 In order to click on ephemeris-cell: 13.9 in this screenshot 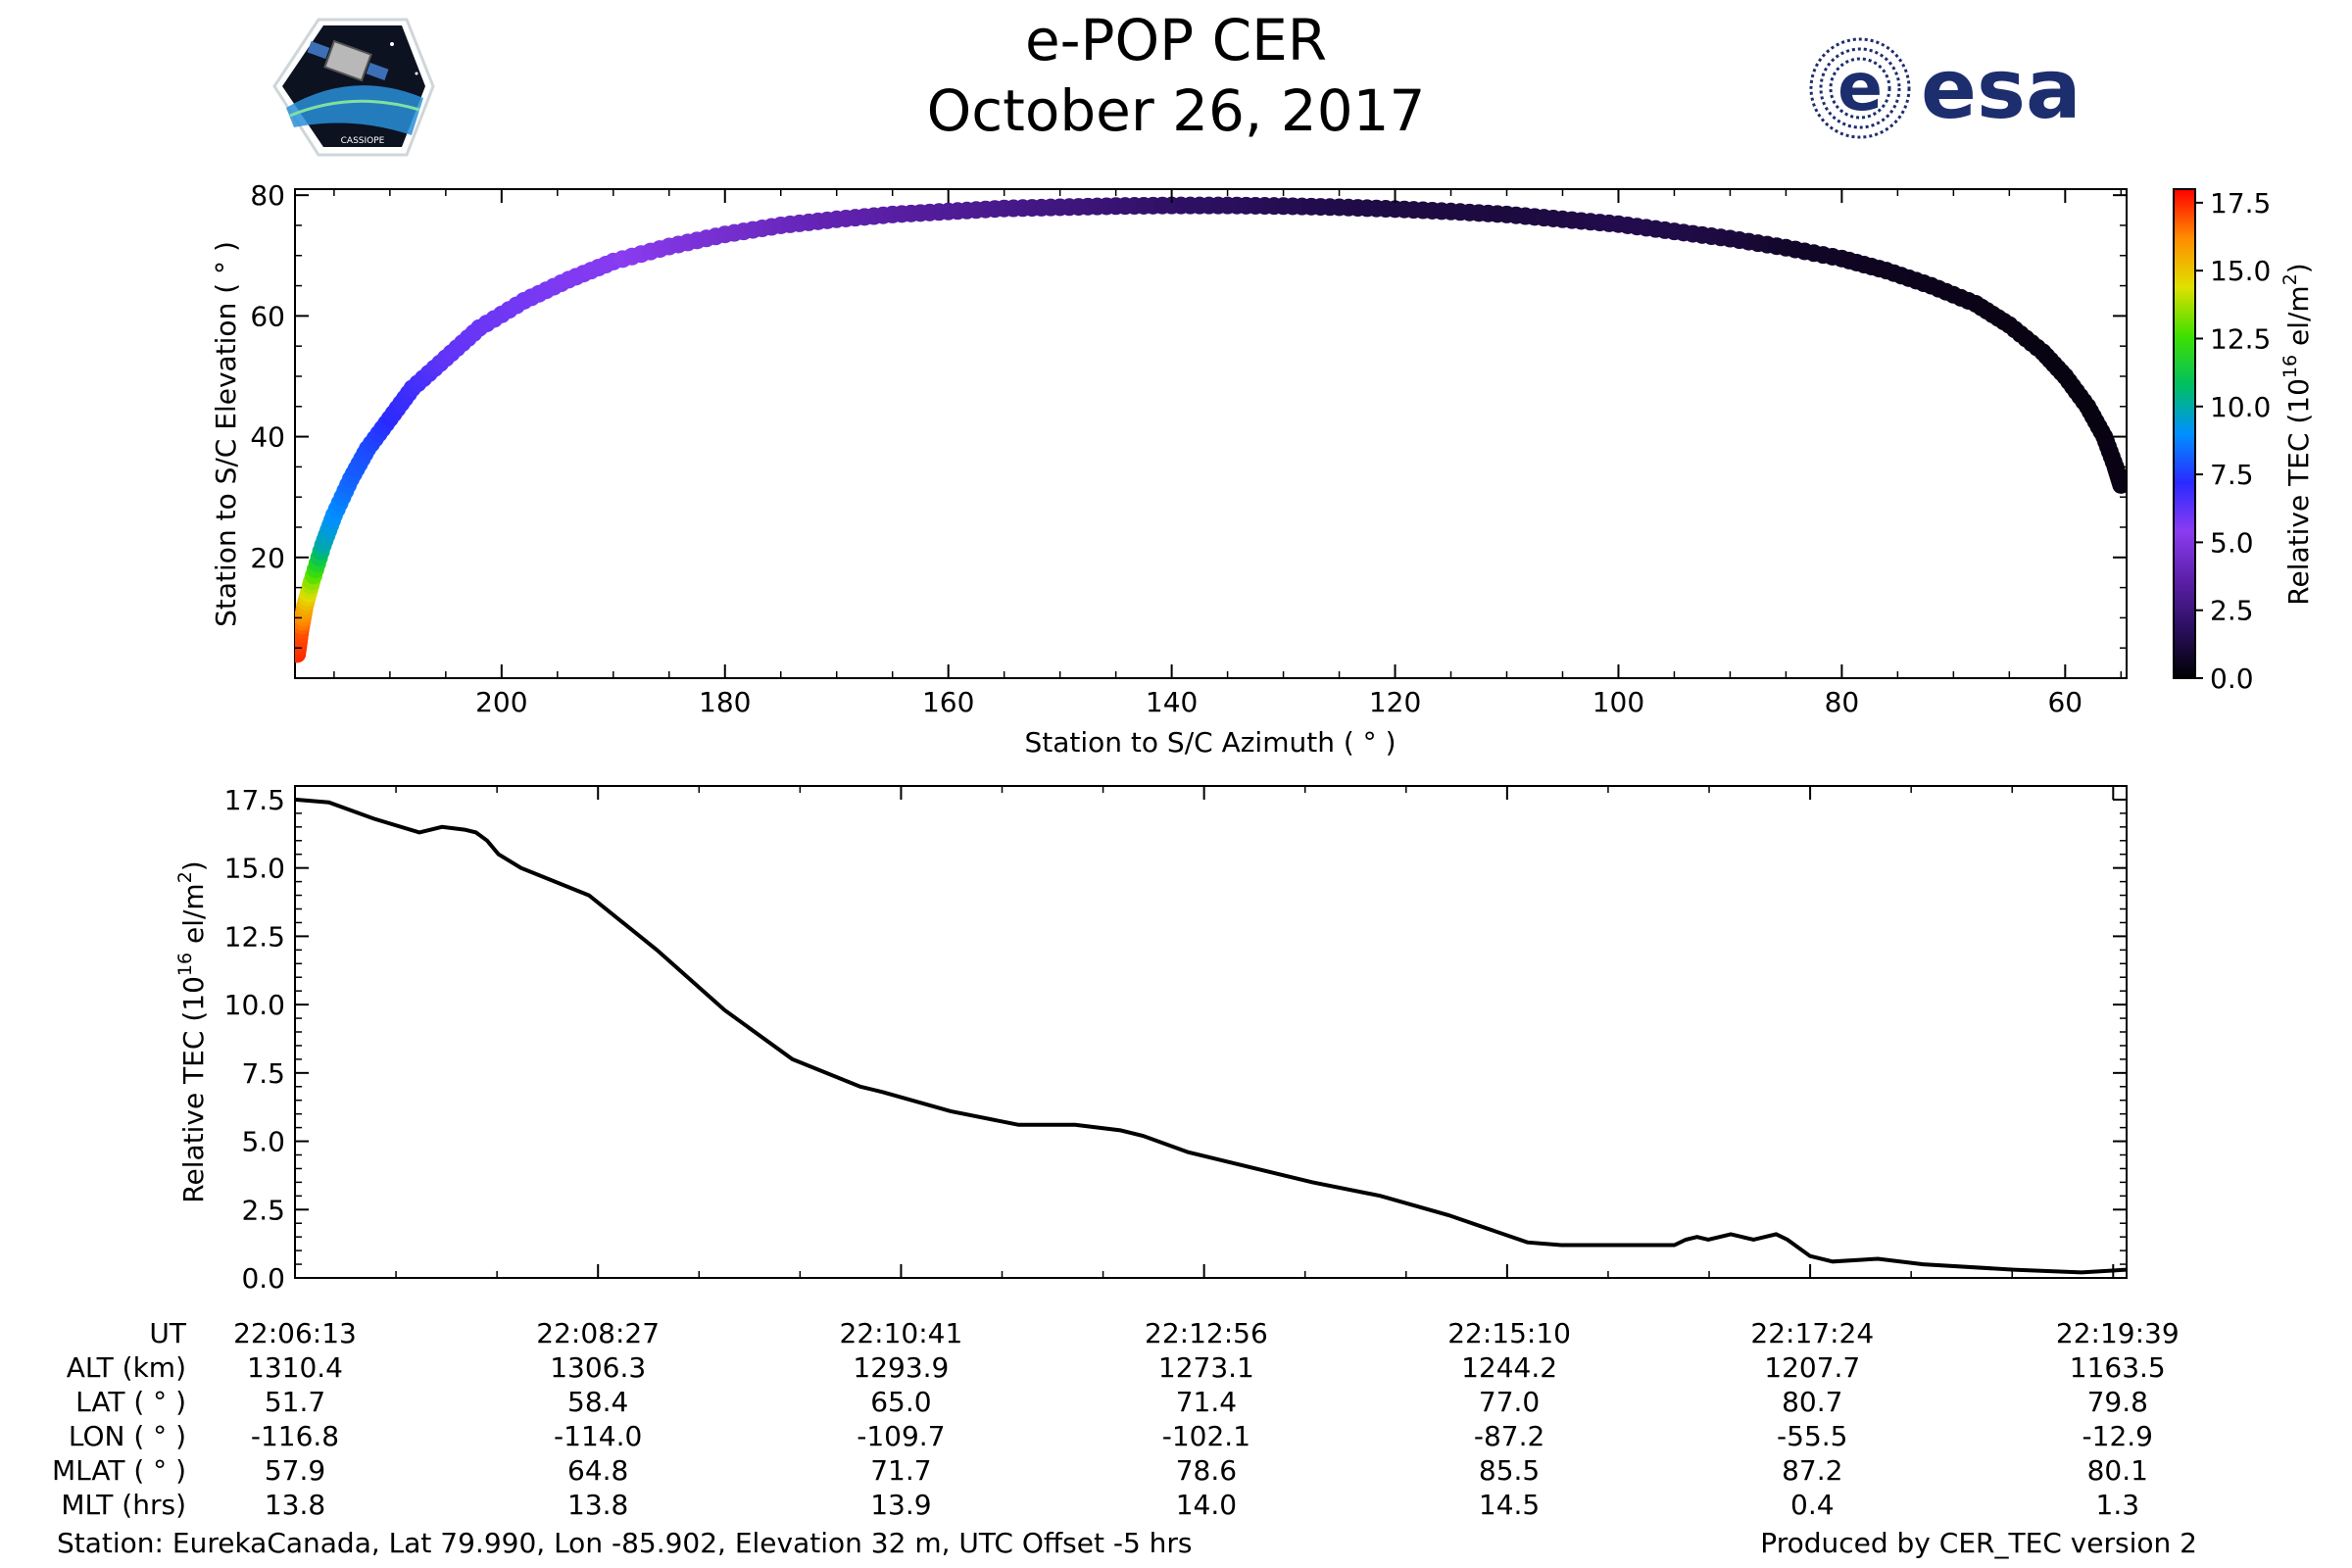, I will do `click(900, 1505)`.